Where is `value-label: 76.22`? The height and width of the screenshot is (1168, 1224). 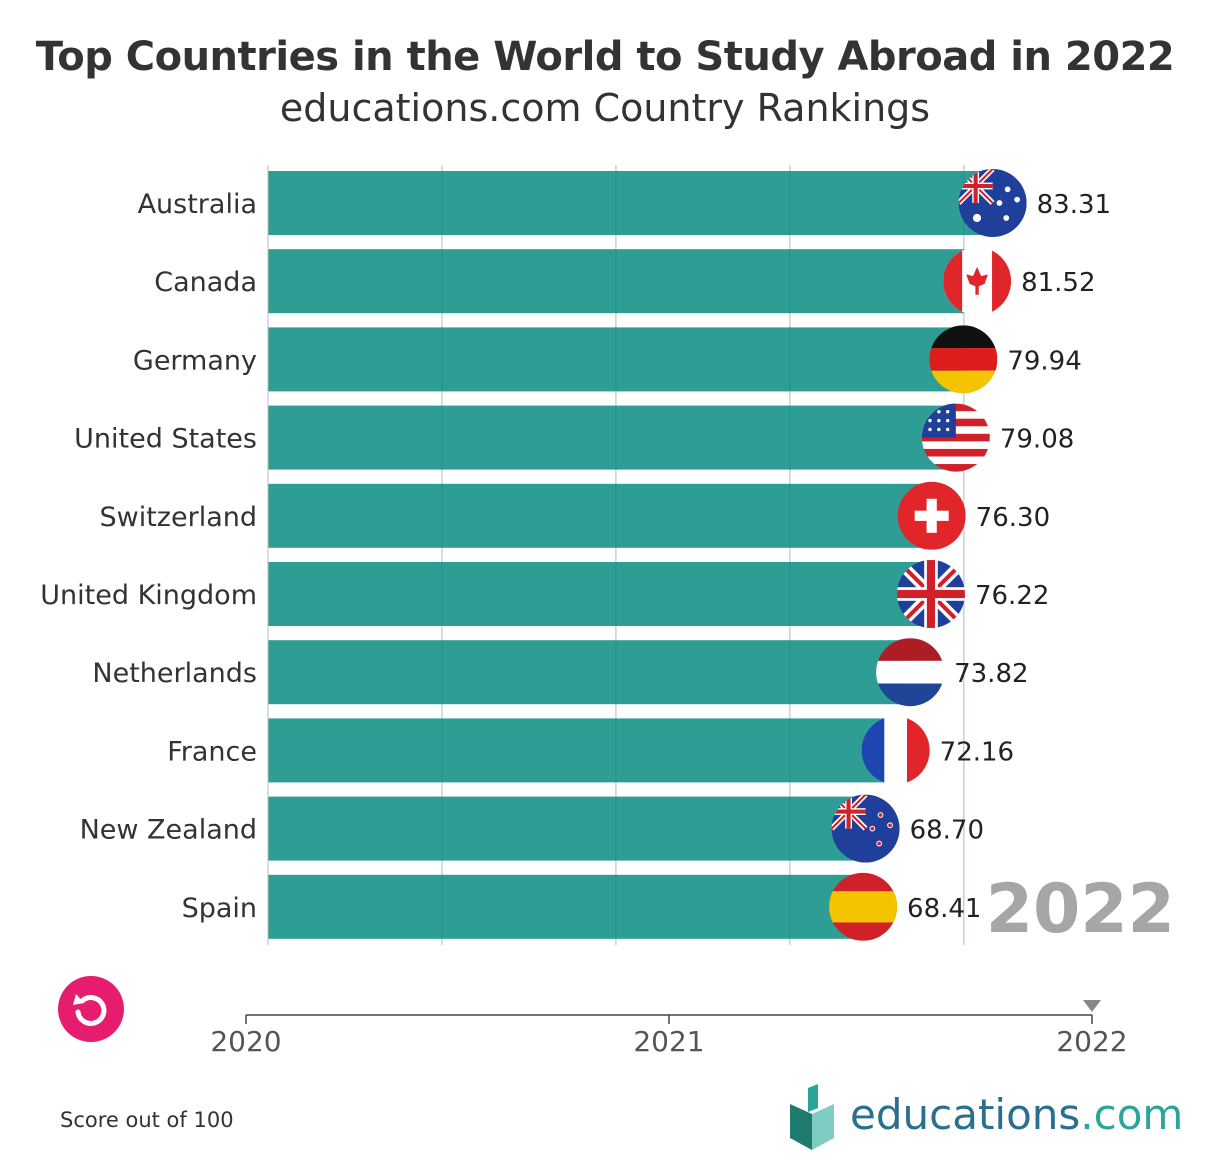
value-label: 76.22 is located at coordinates (1012, 596).